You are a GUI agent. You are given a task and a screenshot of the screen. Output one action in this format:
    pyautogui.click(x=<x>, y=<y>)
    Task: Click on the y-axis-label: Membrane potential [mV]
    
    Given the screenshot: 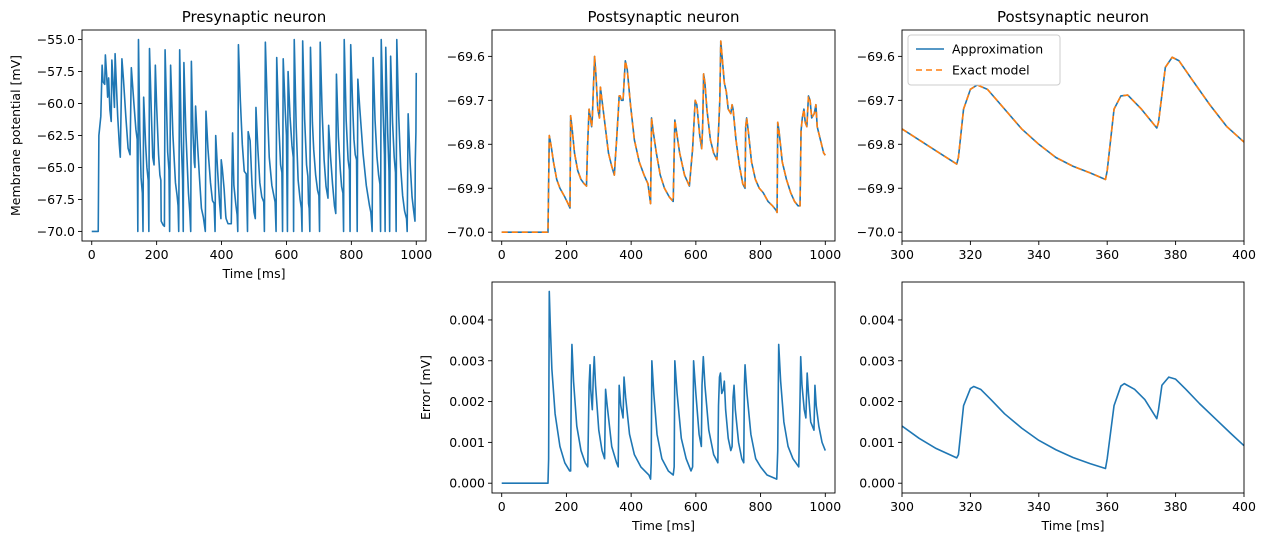 What is the action you would take?
    pyautogui.click(x=15, y=135)
    